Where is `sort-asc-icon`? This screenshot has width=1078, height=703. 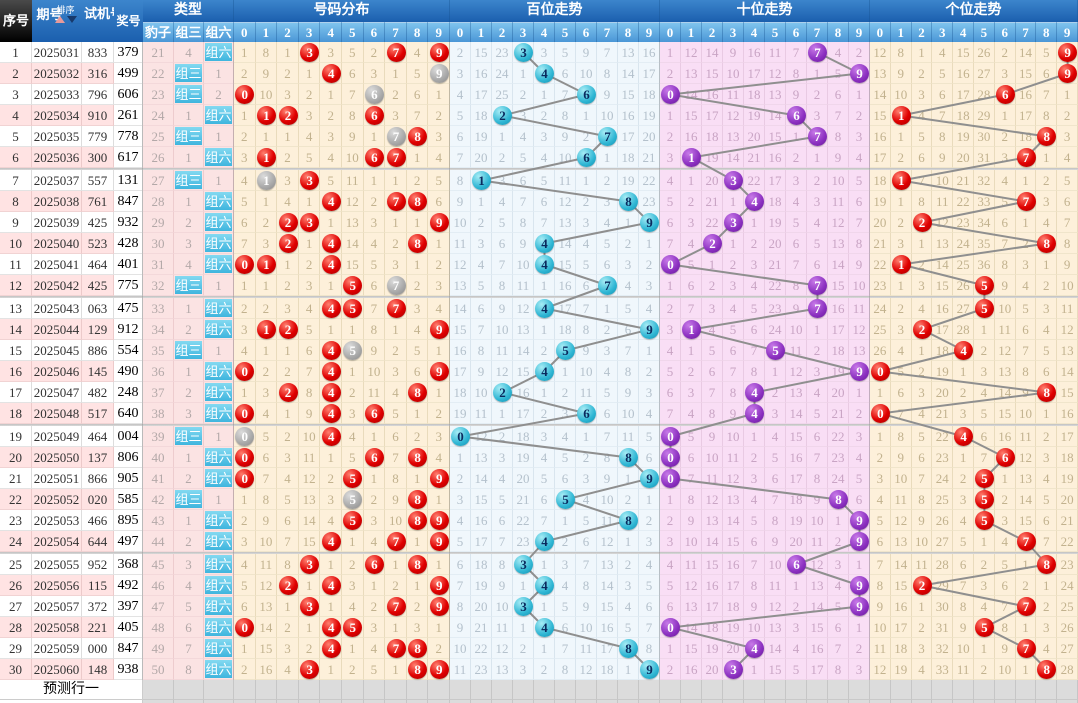
sort-asc-icon is located at coordinates (59, 19).